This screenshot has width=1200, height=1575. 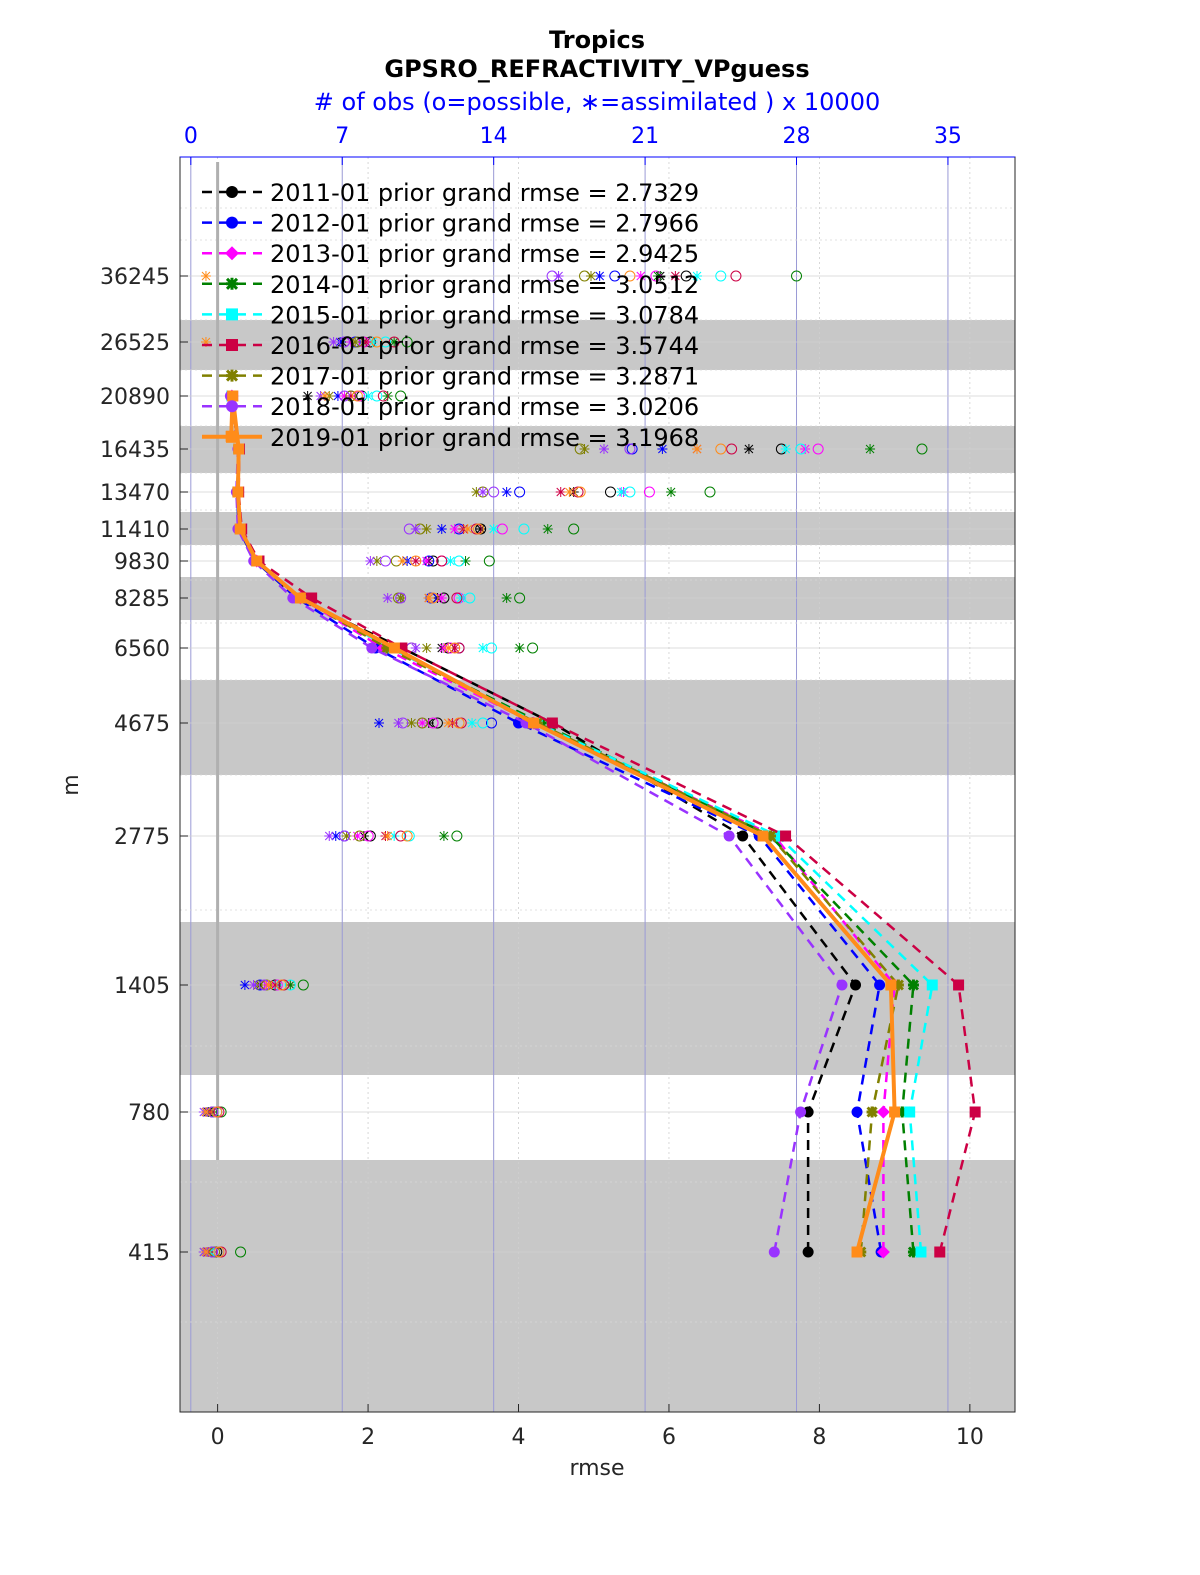 What do you see at coordinates (645, 136) in the screenshot?
I see `top-tick-label: 21` at bounding box center [645, 136].